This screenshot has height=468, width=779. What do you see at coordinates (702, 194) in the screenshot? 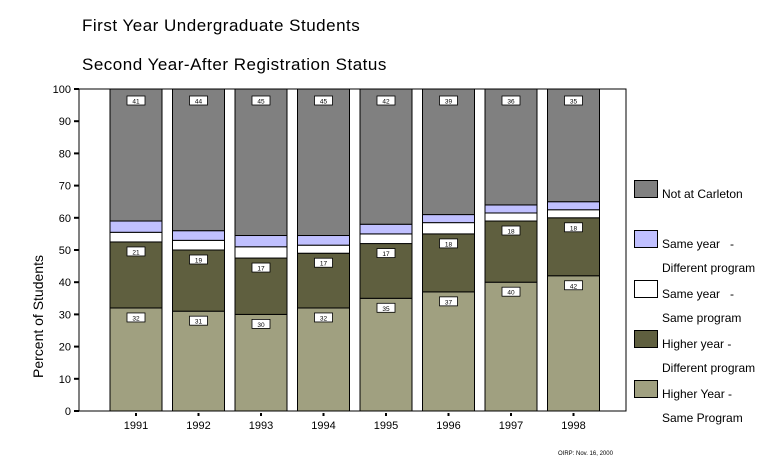
I see `legend-label: Not at Carleton` at bounding box center [702, 194].